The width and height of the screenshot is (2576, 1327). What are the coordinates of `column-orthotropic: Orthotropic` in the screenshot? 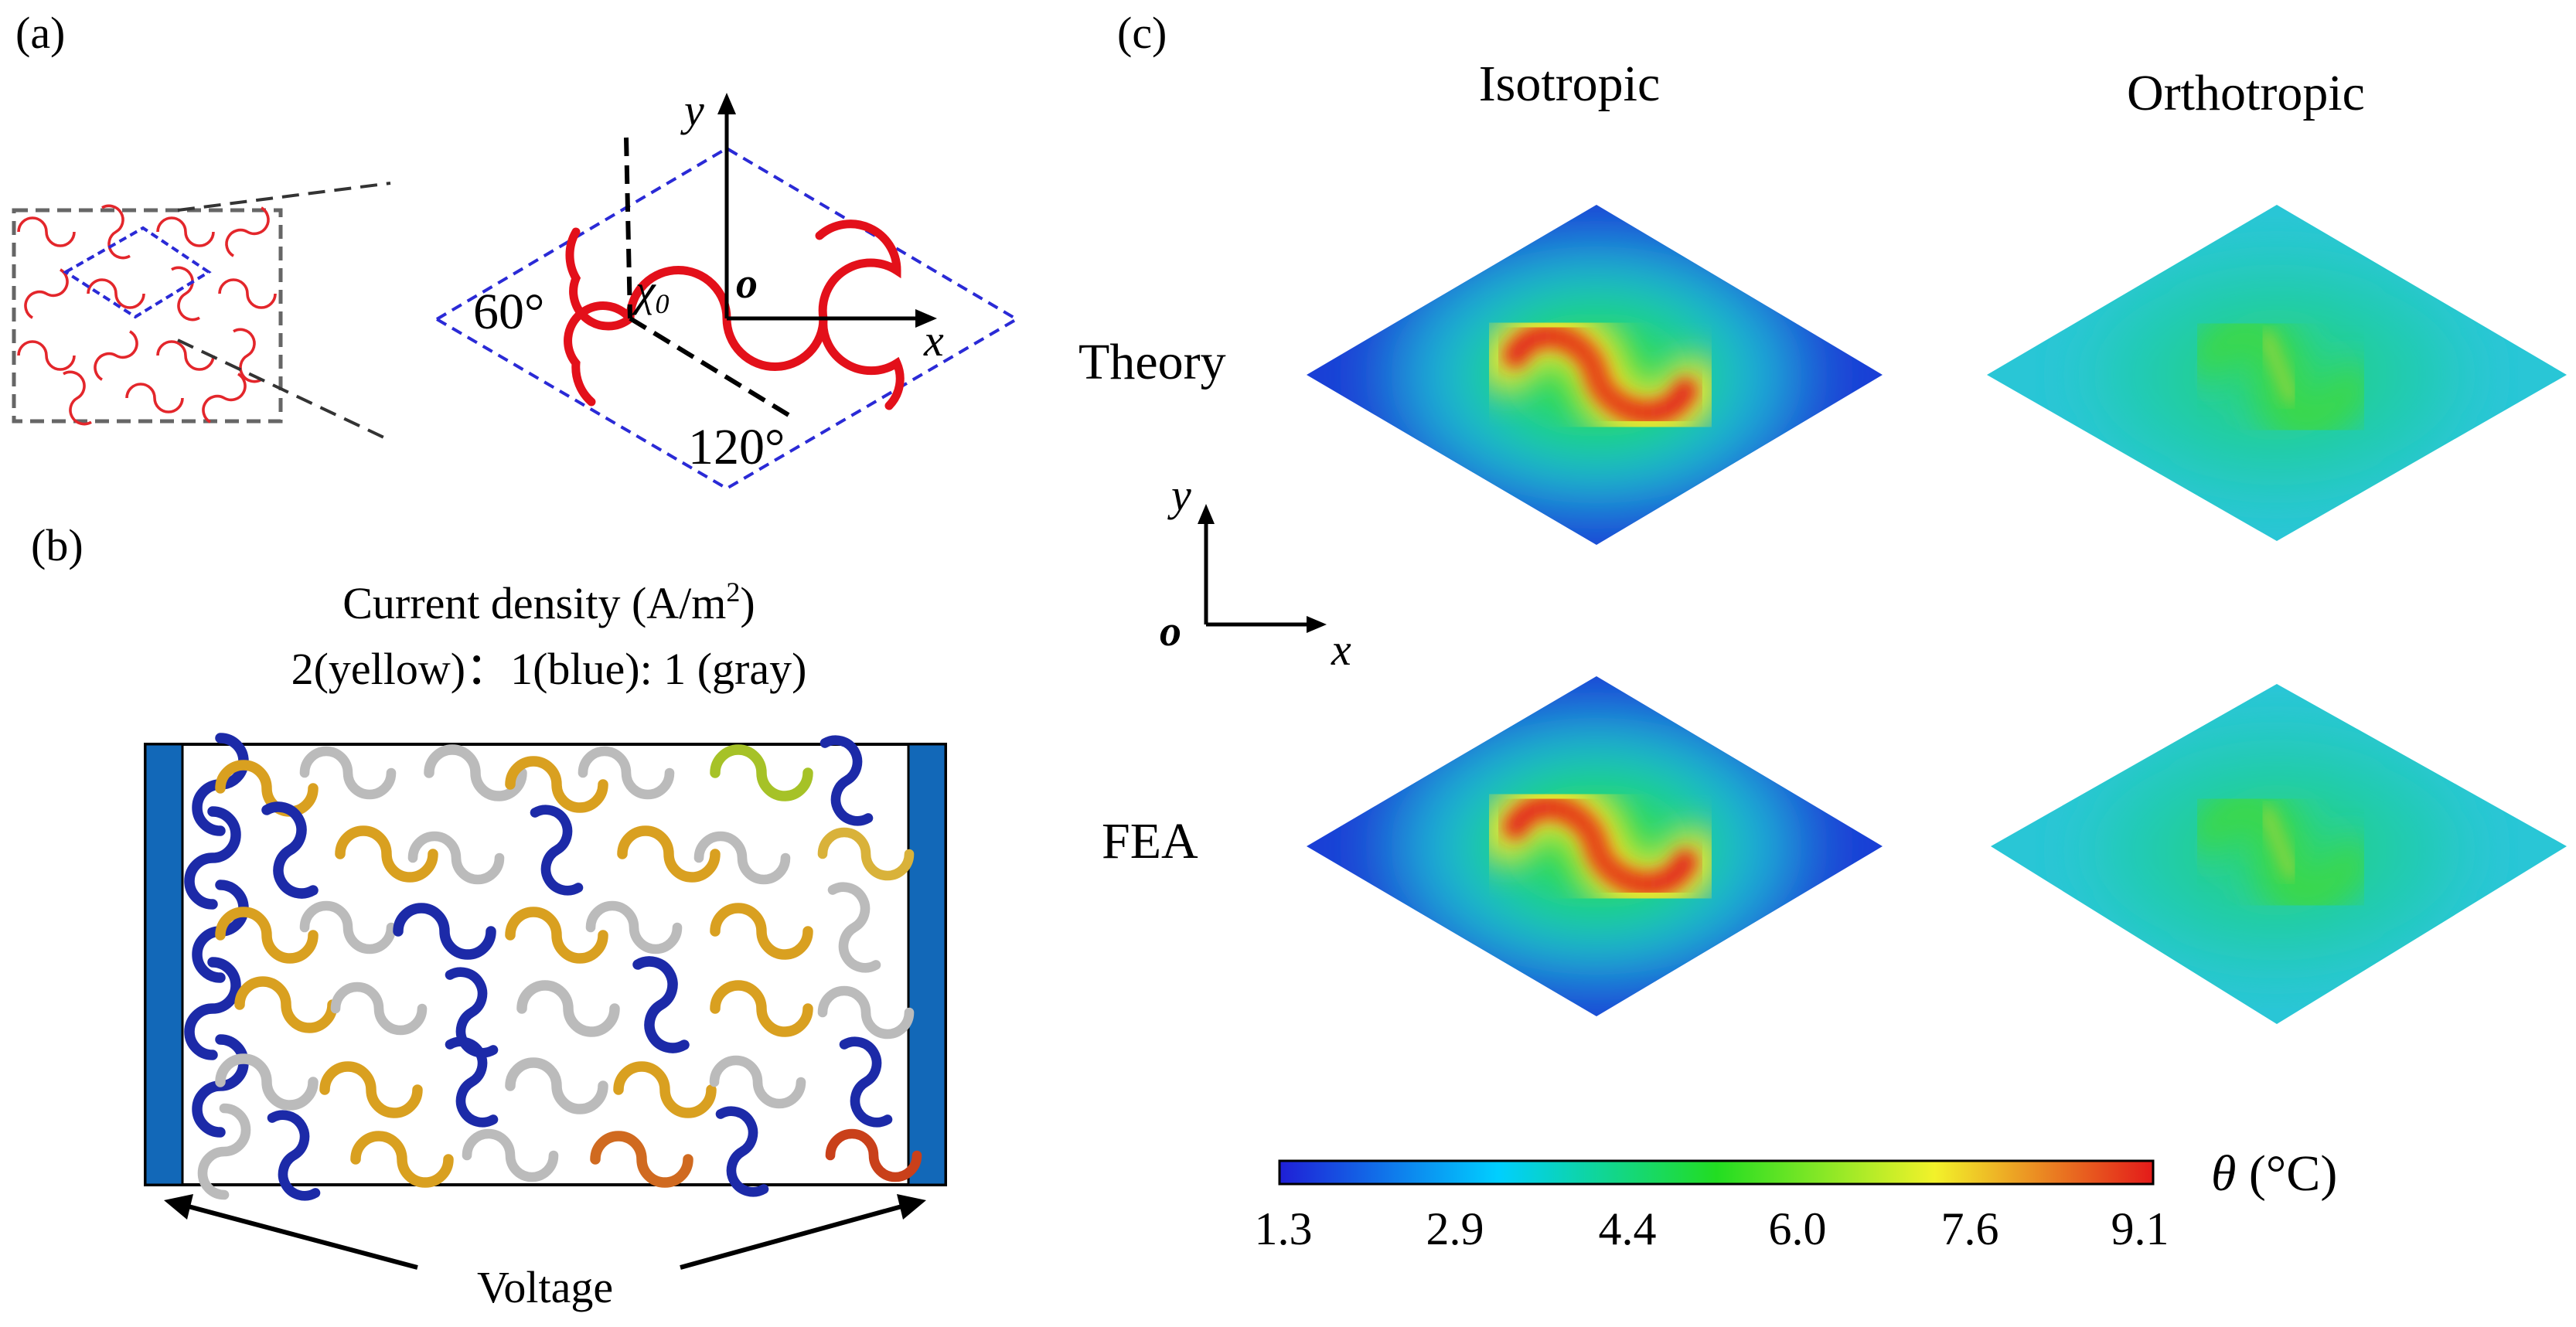 It's located at (2246, 93).